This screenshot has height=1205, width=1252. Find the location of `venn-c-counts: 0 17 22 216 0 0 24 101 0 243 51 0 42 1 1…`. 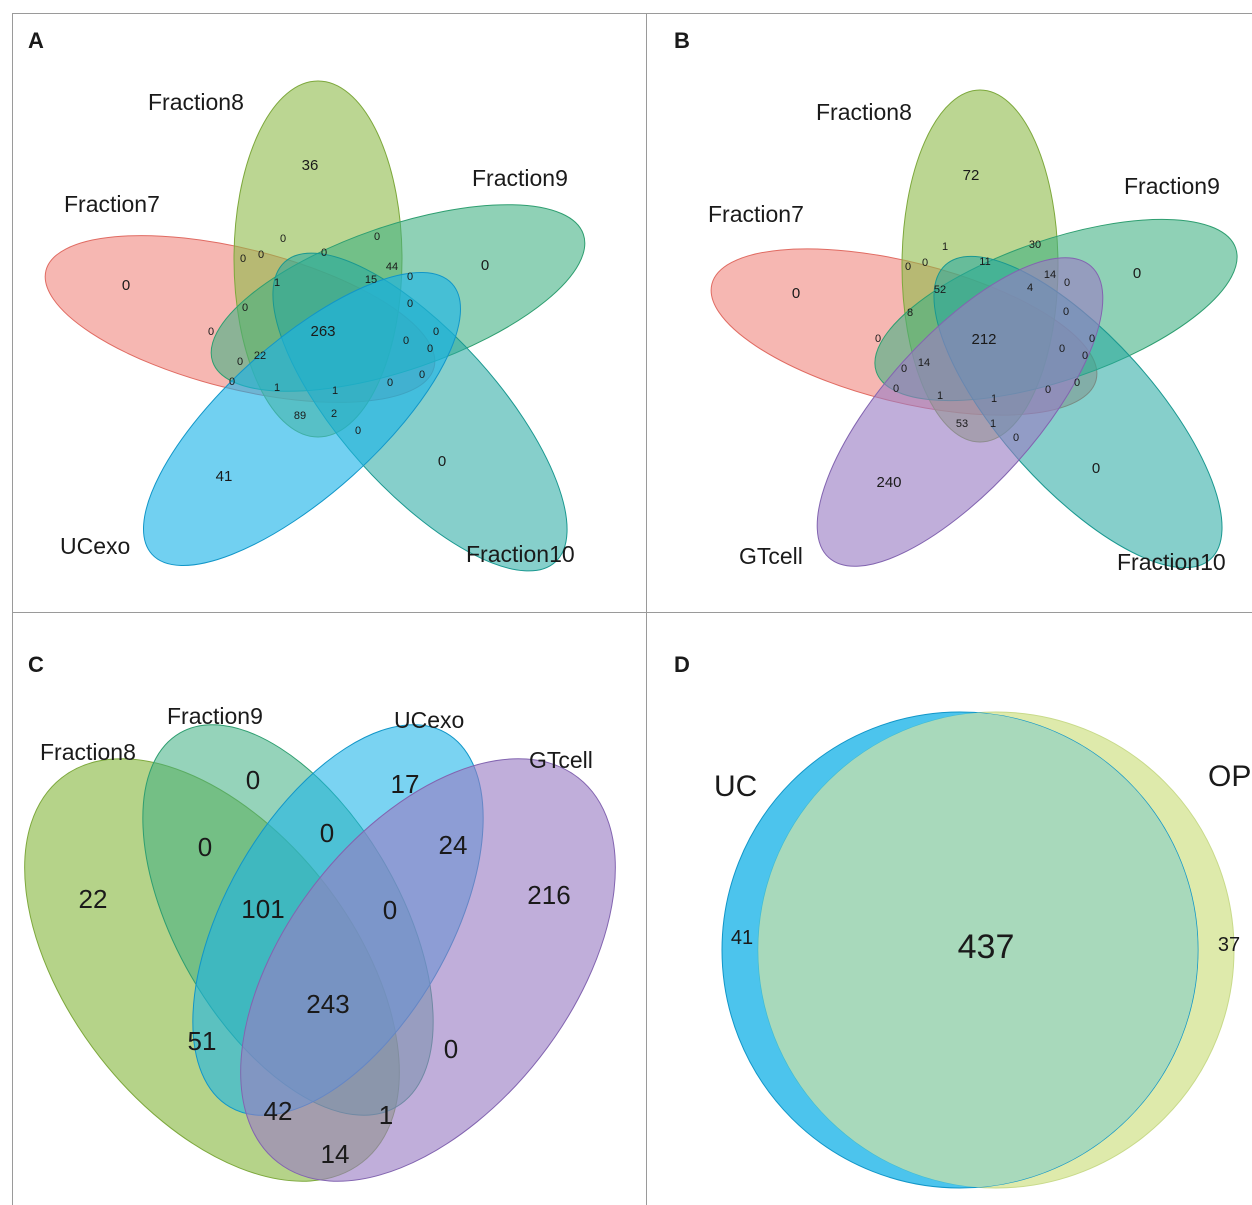

venn-c-counts: 0 17 22 216 0 0 24 101 0 243 51 0 42 1 1… is located at coordinates (325, 967).